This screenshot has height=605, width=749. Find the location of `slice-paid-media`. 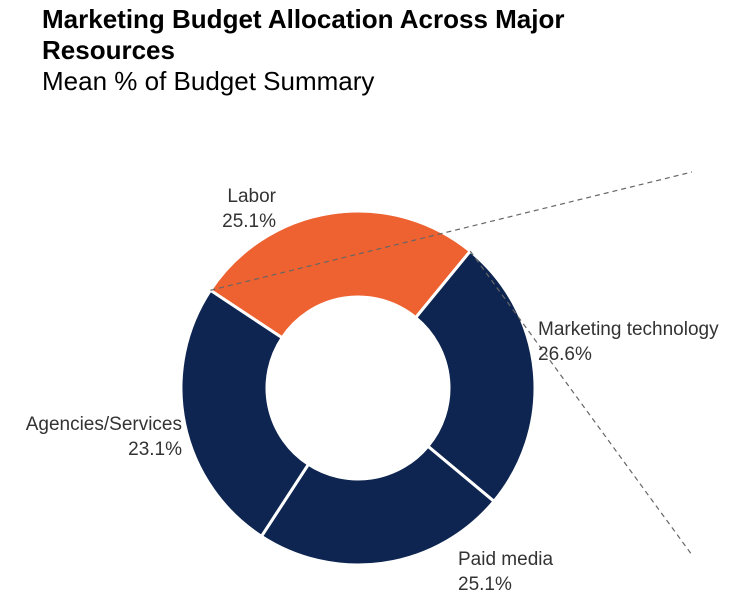

slice-paid-media is located at coordinates (475, 376).